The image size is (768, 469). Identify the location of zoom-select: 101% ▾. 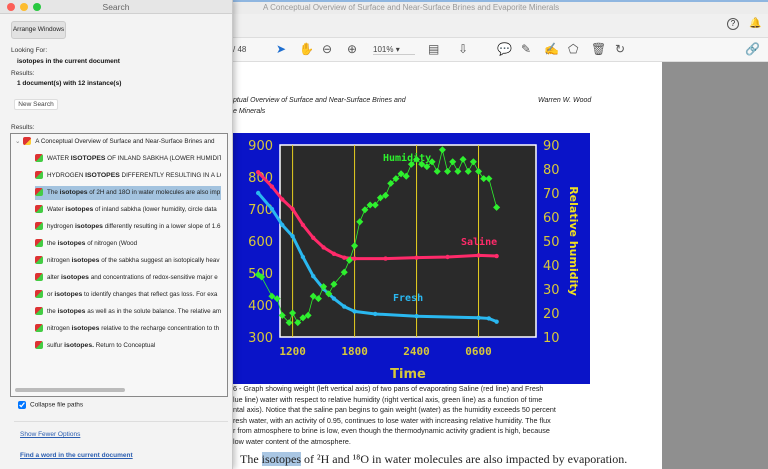
(394, 50).